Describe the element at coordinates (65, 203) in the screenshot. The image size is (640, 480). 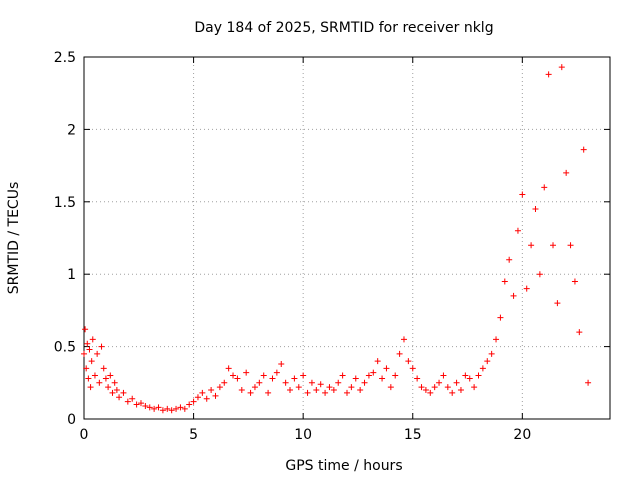
I see `y-tick-label: 1.5` at that location.